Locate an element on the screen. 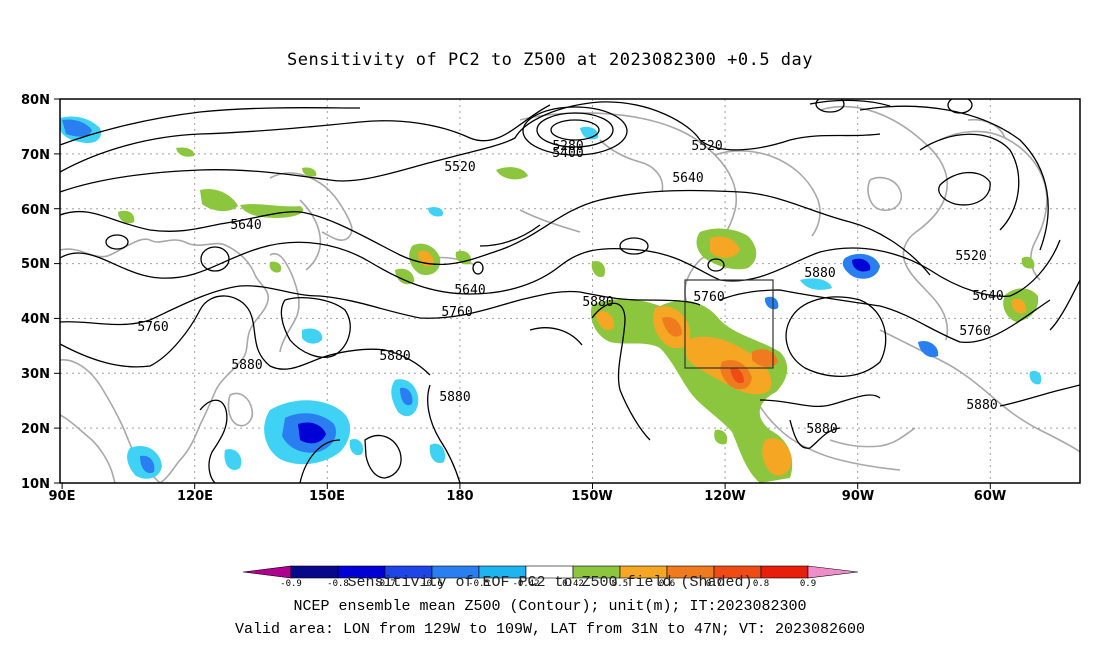  colorbar-label: 0.9 is located at coordinates (808, 584).